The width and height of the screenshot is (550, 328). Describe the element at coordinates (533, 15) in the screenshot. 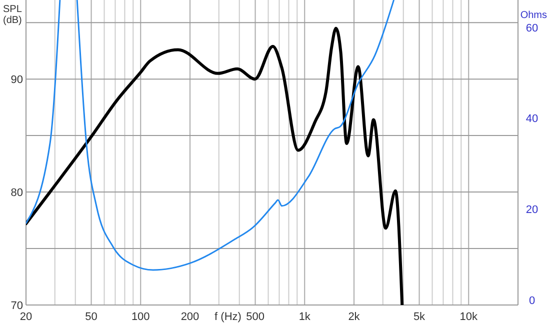

I see `y2-axis-title: Ohms` at that location.